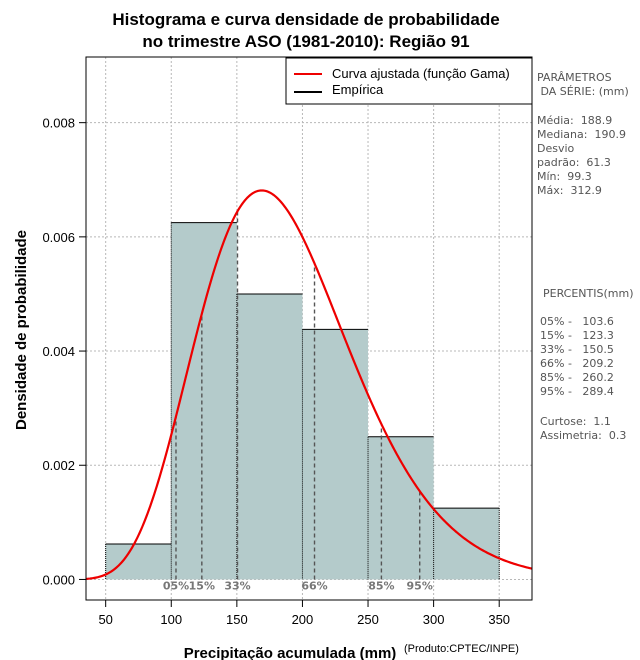 The height and width of the screenshot is (660, 640). Describe the element at coordinates (305, 41) in the screenshot. I see `chart-title-line-2: no trimestre ASO (1981-2010): Região 91` at that location.